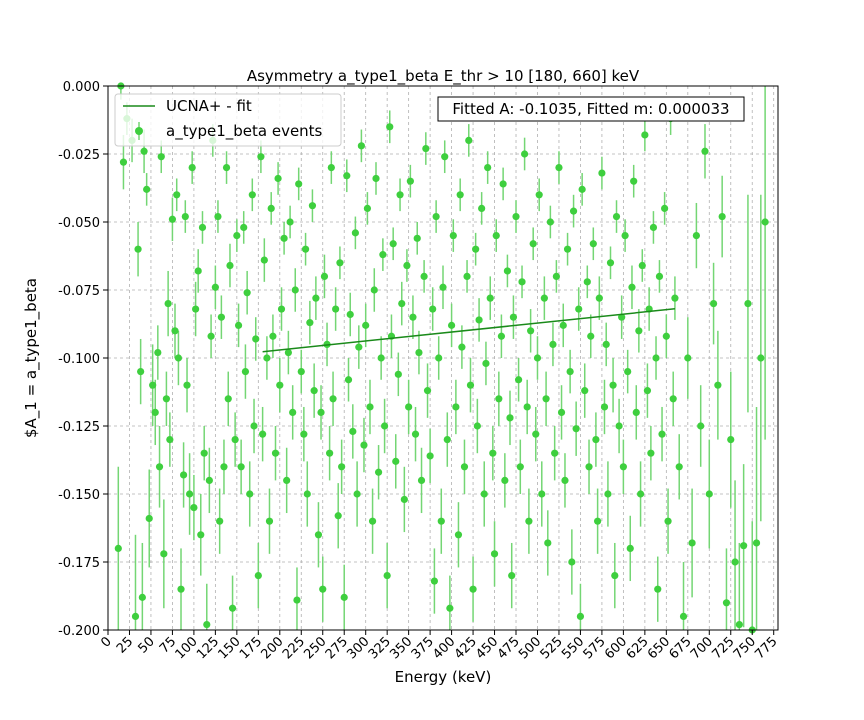 The width and height of the screenshot is (864, 720). What do you see at coordinates (79, 427) in the screenshot?
I see `y-tick-label: -0.125` at bounding box center [79, 427].